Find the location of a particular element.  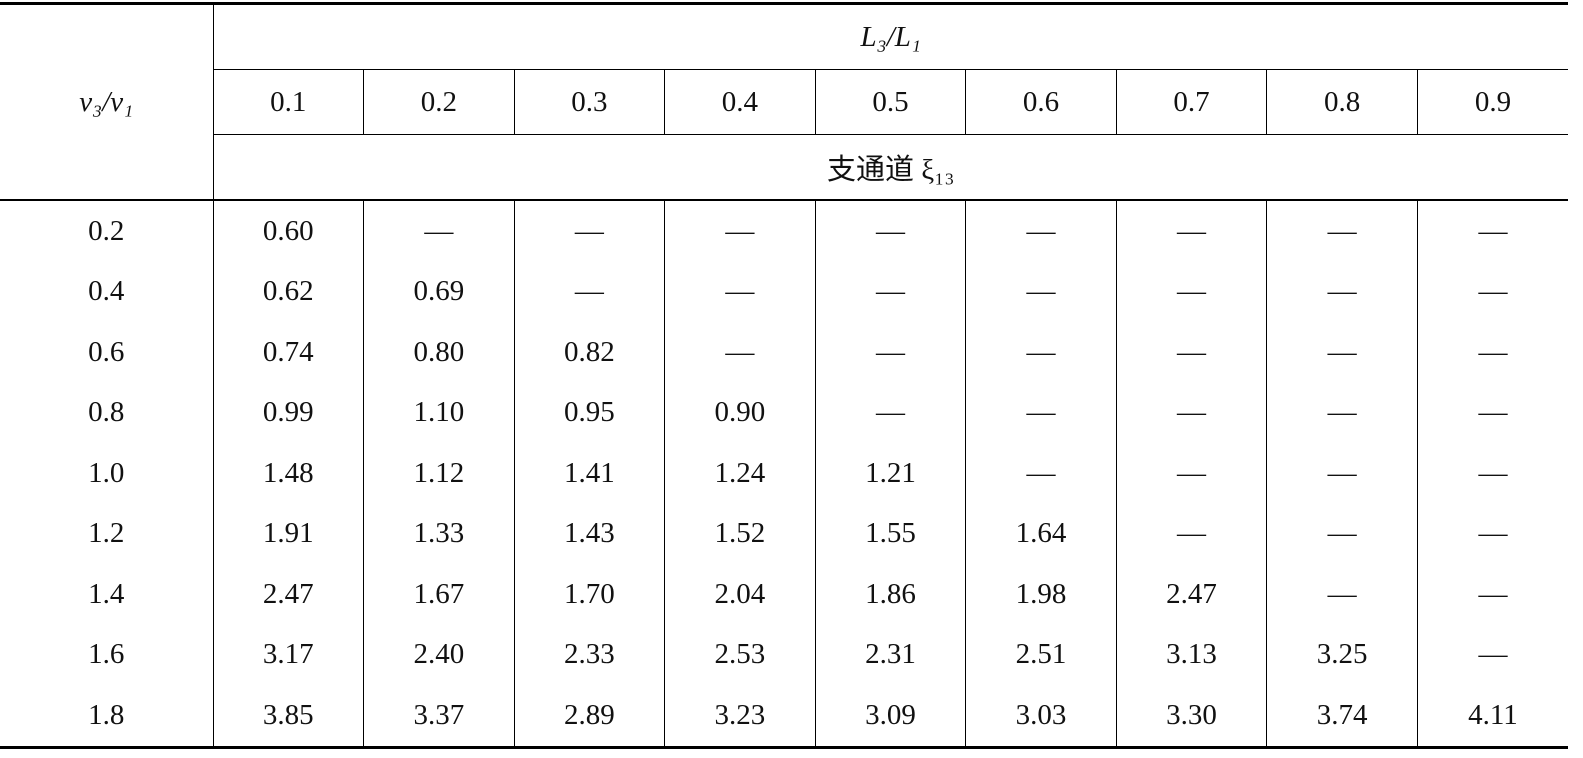

cell: 0.62 is located at coordinates (288, 291).